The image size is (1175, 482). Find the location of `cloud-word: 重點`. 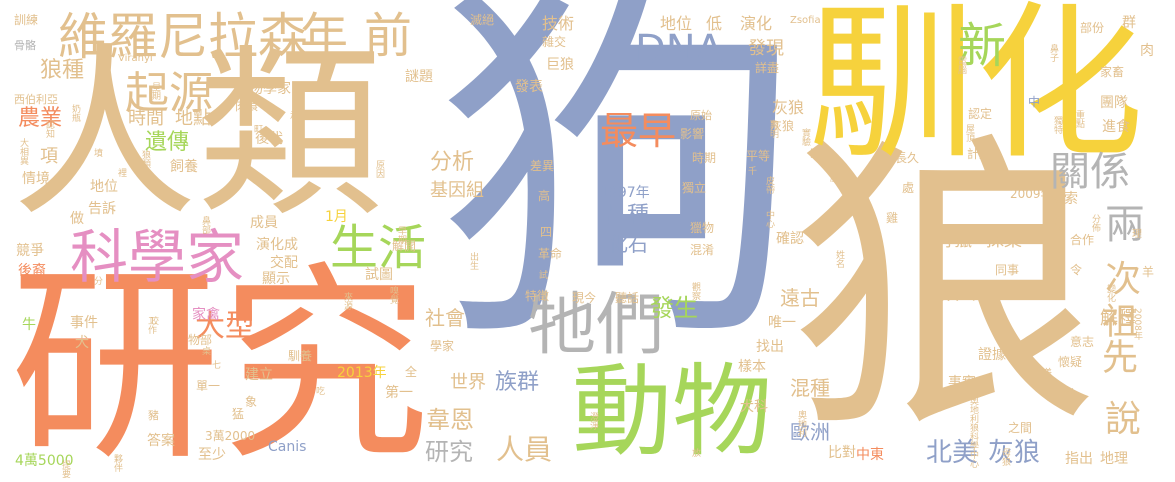

cloud-word: 重點 is located at coordinates (1079, 119).